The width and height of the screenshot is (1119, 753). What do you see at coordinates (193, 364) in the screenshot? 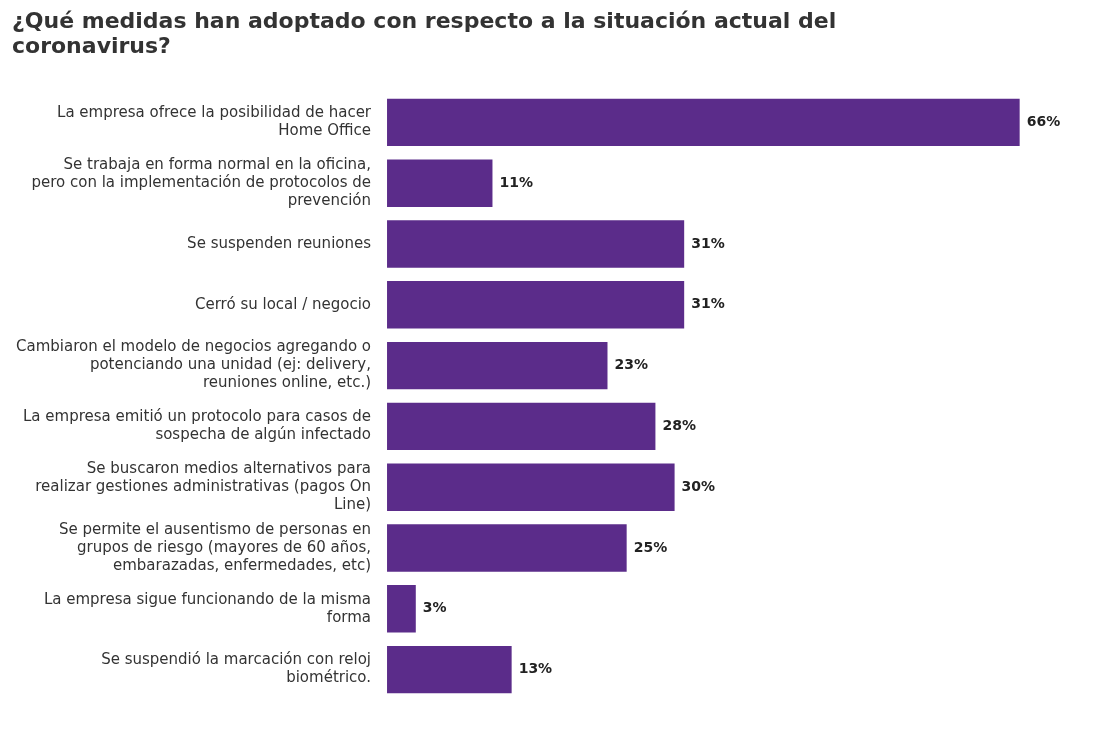
I see `y-tick-label: Cambiaron el modelo de negocios agregando o potenciando una unidad (ej: delivery, reuniones online, etc.)` at bounding box center [193, 364].